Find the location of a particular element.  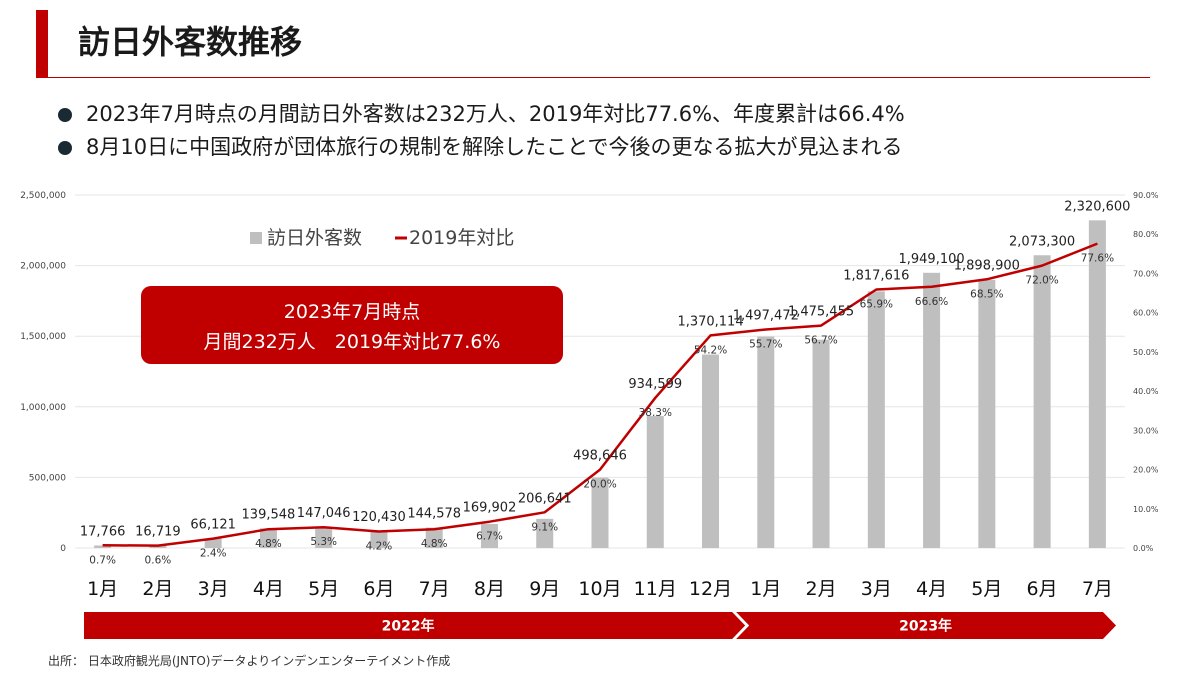

line-value-label: 54.2% is located at coordinates (710, 350).